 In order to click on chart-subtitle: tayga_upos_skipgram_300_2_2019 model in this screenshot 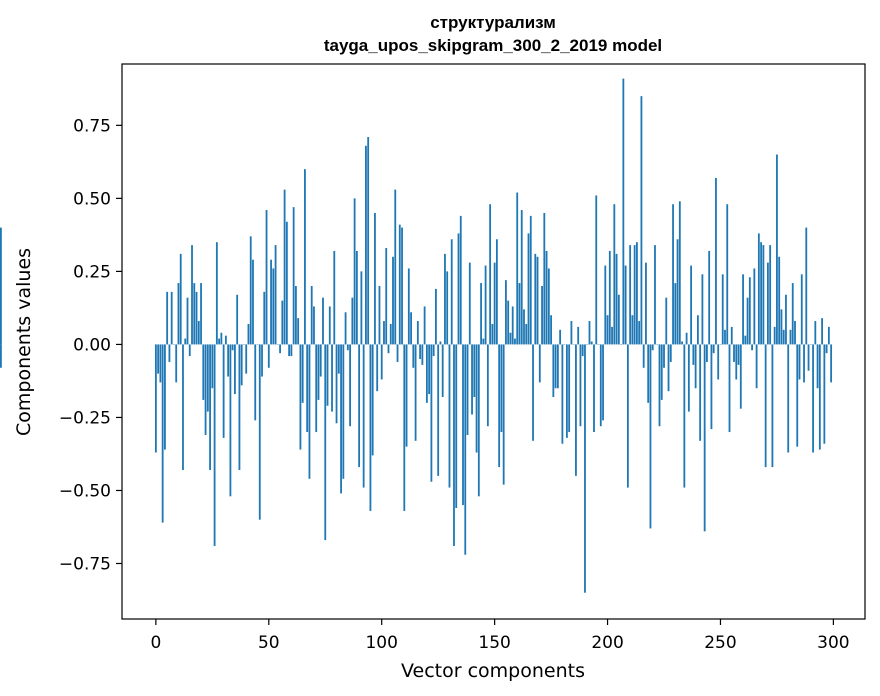, I will do `click(493, 45)`.